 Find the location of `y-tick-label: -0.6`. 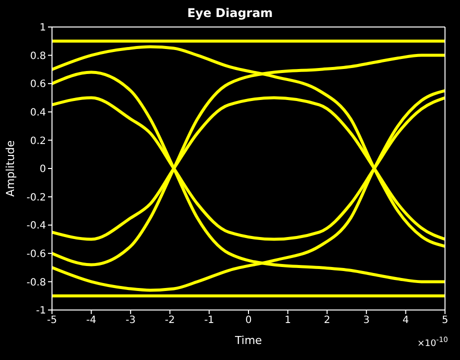

y-tick-label: -0.6 is located at coordinates (36, 254).